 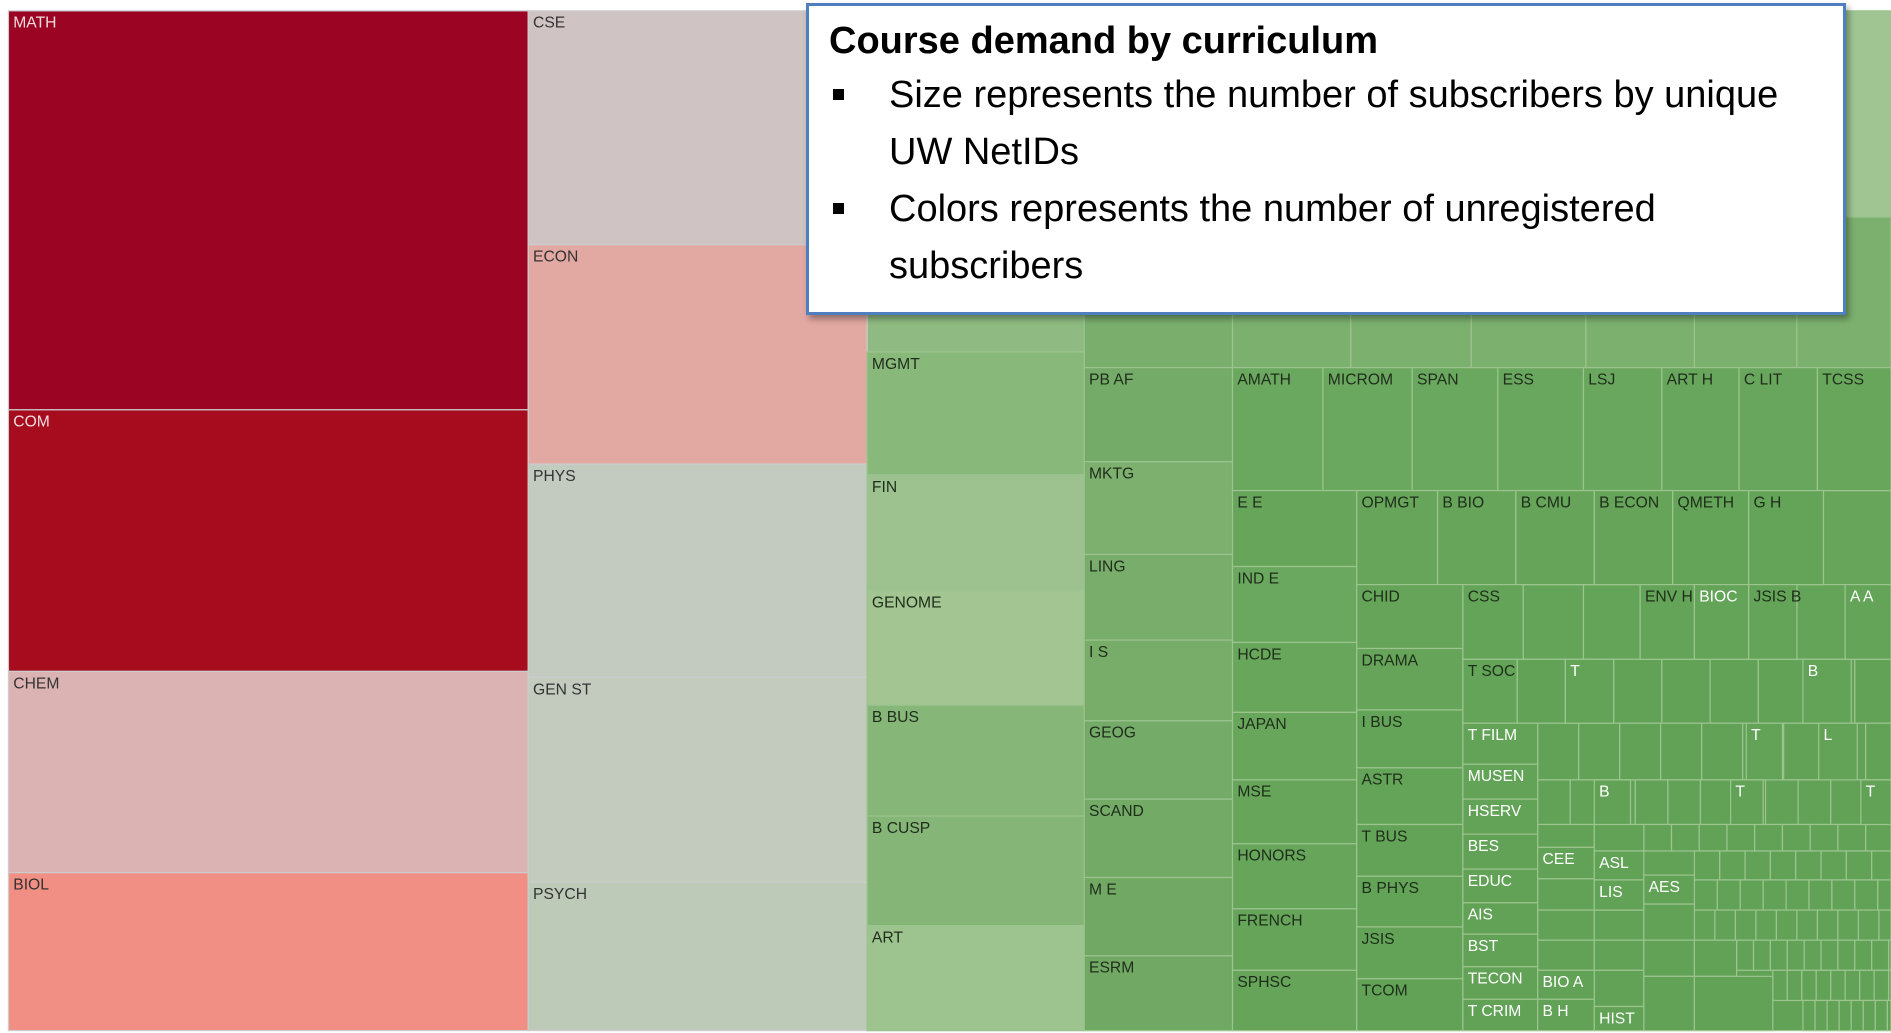 I want to click on tile-label: I S, so click(x=1098, y=652).